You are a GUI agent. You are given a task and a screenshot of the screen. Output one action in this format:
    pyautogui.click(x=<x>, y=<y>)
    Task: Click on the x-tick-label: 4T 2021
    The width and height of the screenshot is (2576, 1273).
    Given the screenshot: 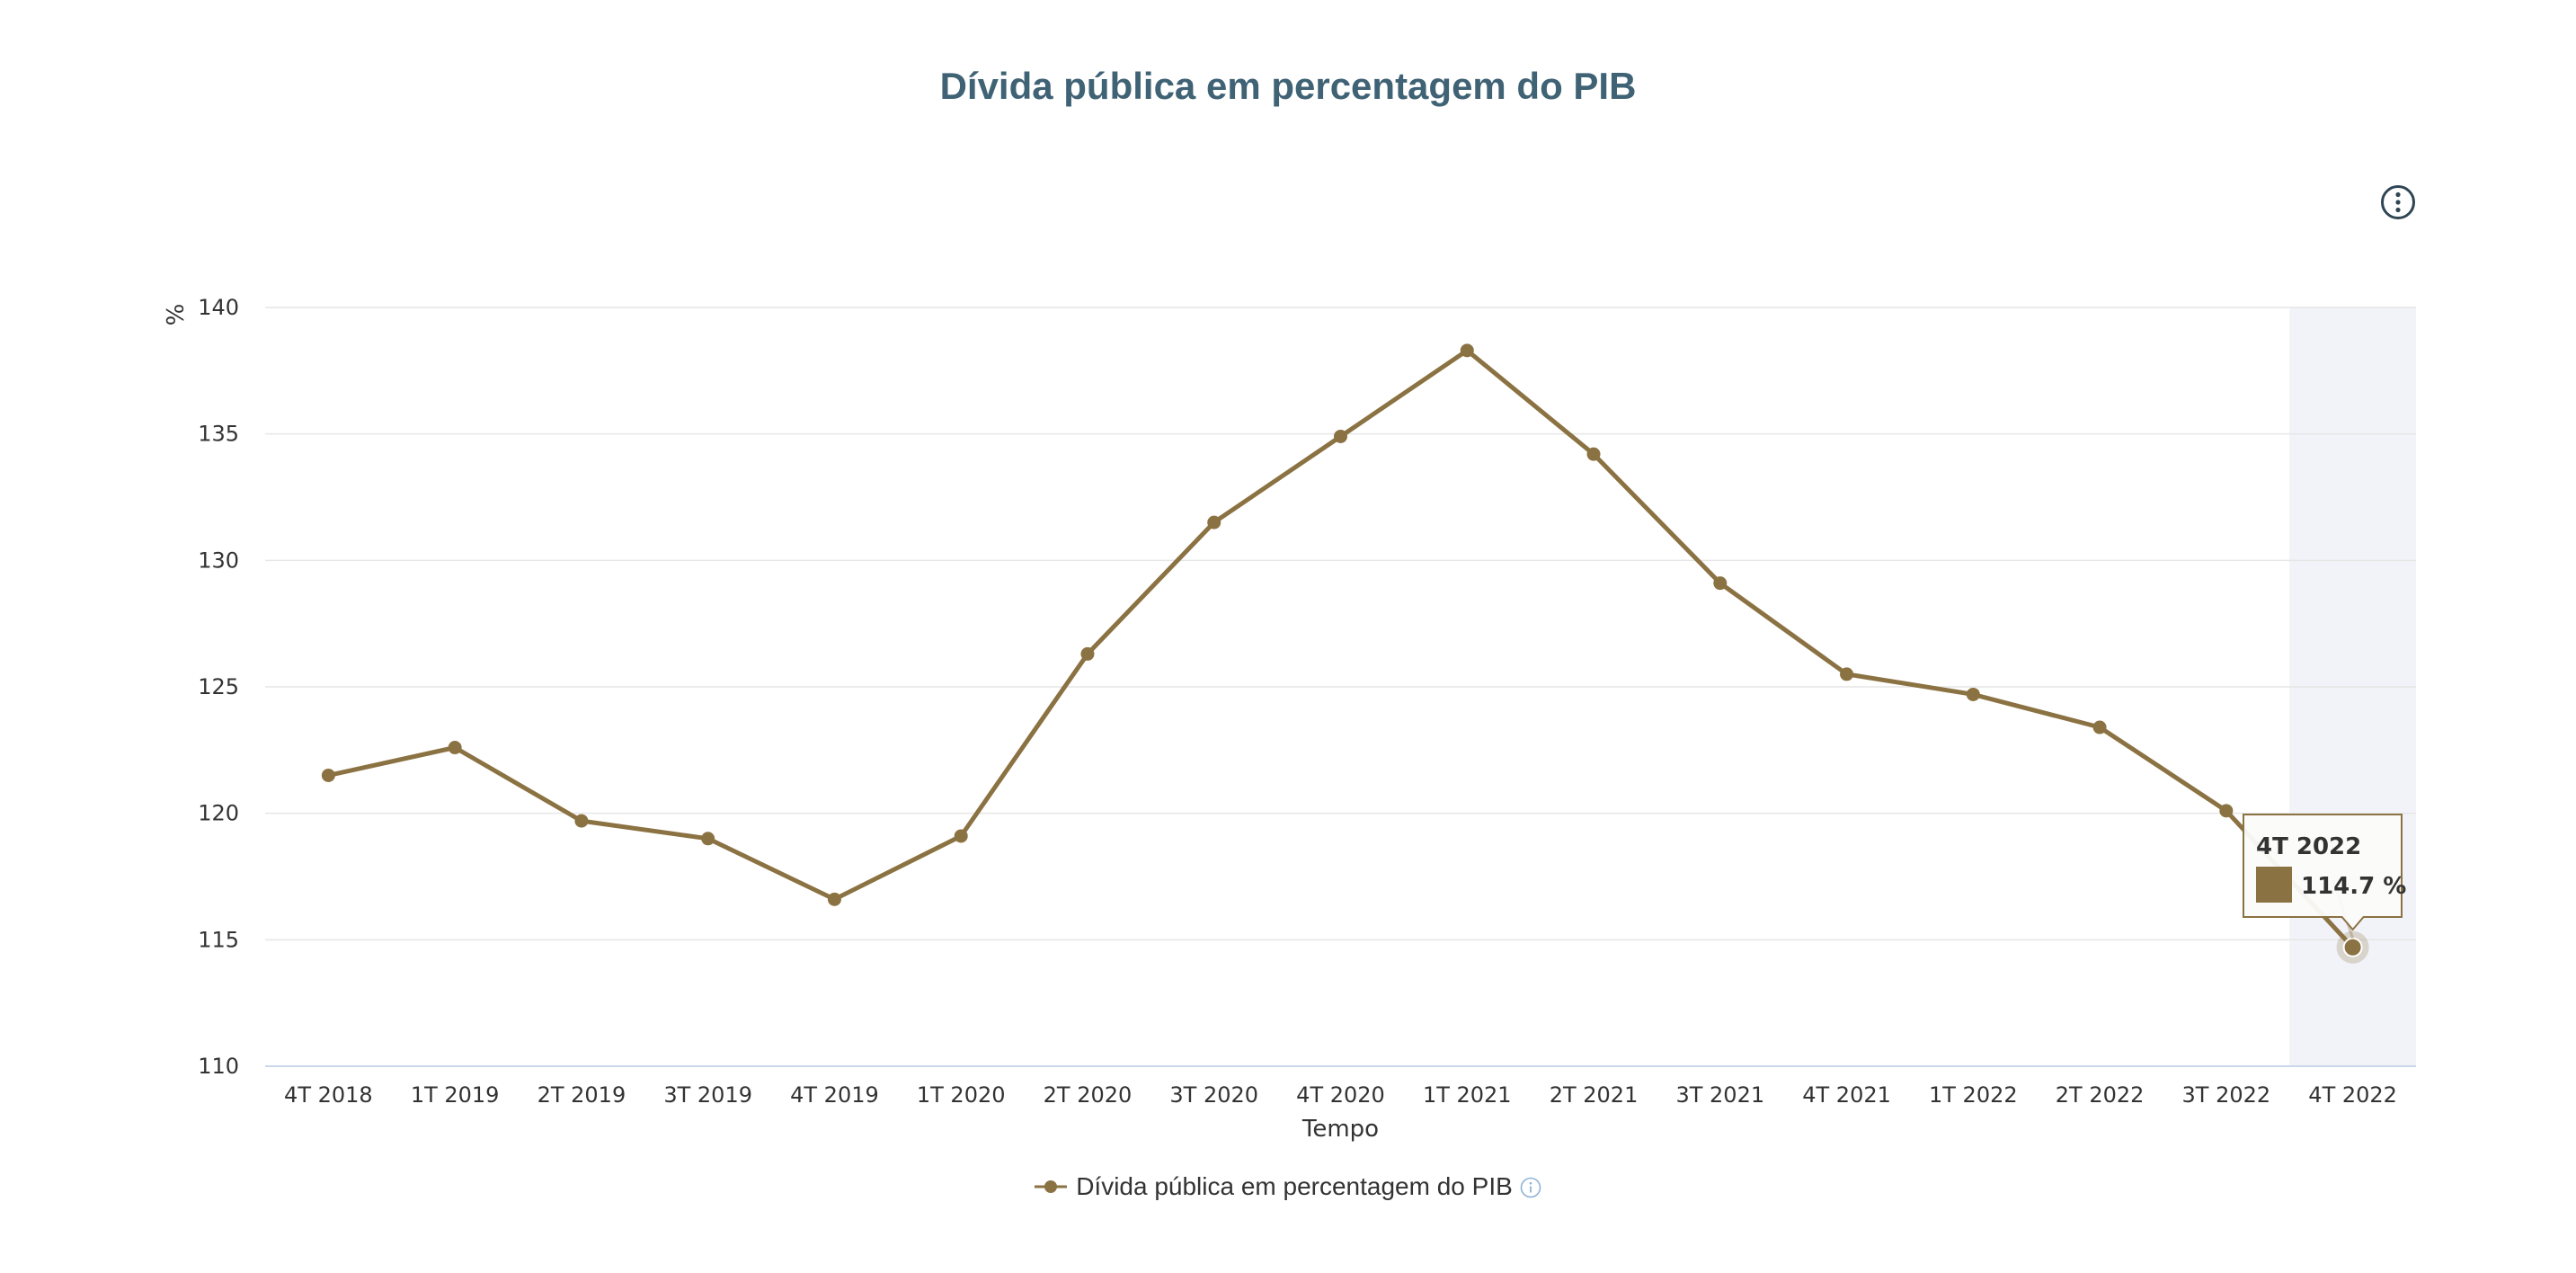 What is the action you would take?
    pyautogui.click(x=1846, y=1095)
    